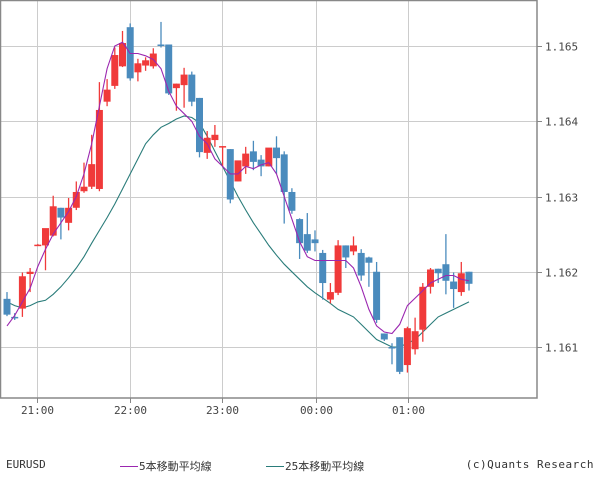 Image resolution: width=600 pixels, height=479 pixels. Describe the element at coordinates (316, 410) in the screenshot. I see `time-tick-label: 00:00` at that location.